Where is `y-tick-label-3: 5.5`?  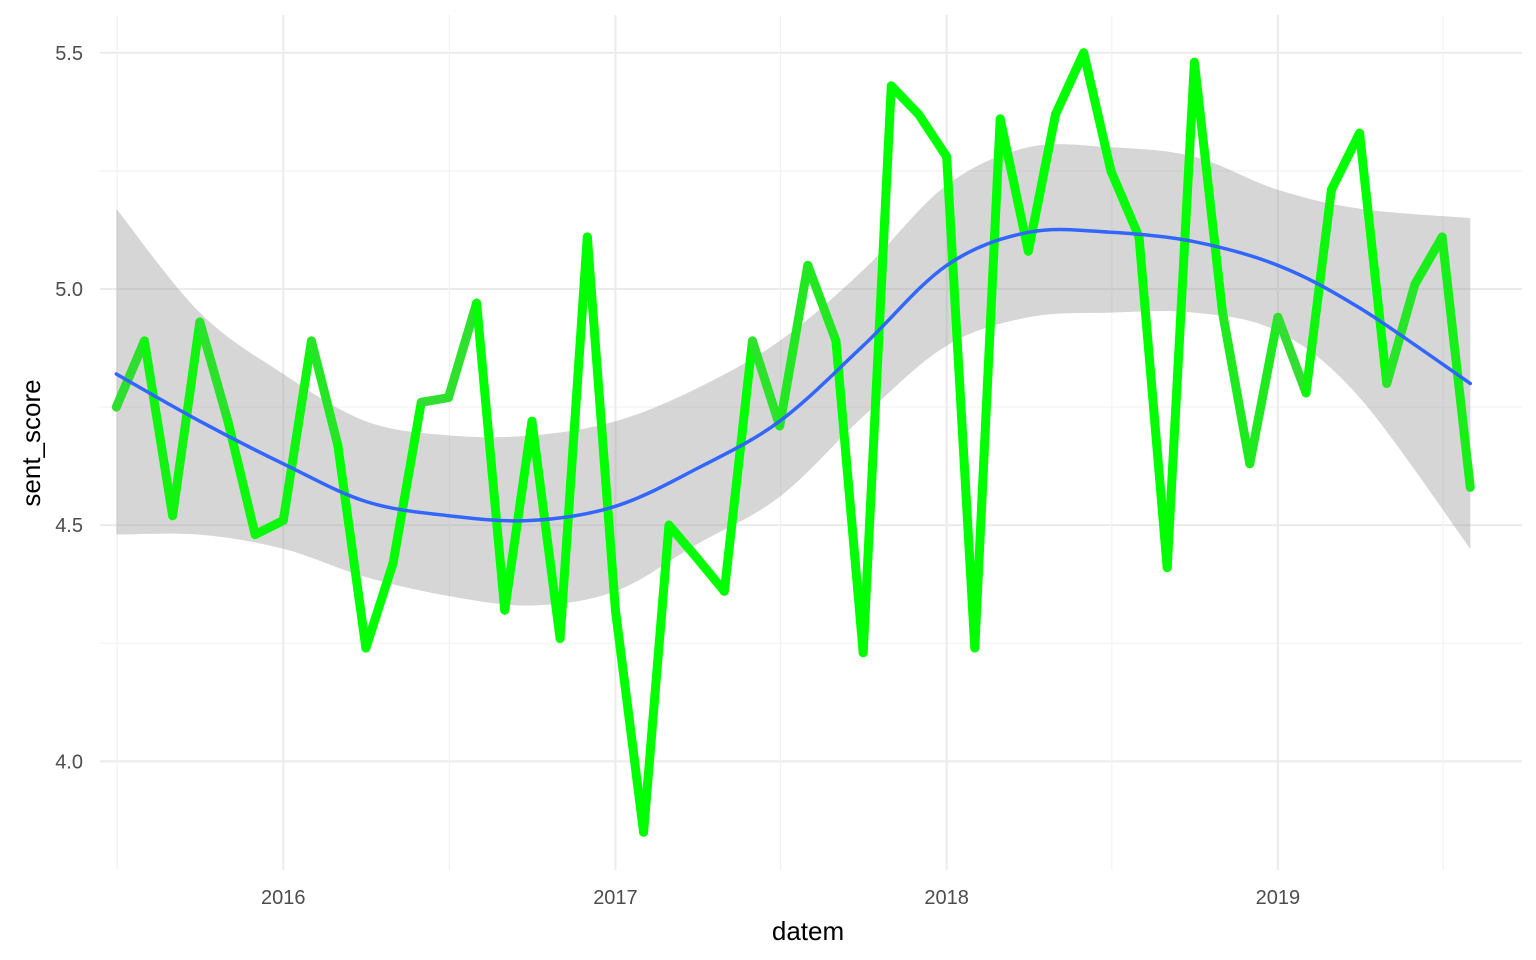 y-tick-label-3: 5.5 is located at coordinates (69, 54).